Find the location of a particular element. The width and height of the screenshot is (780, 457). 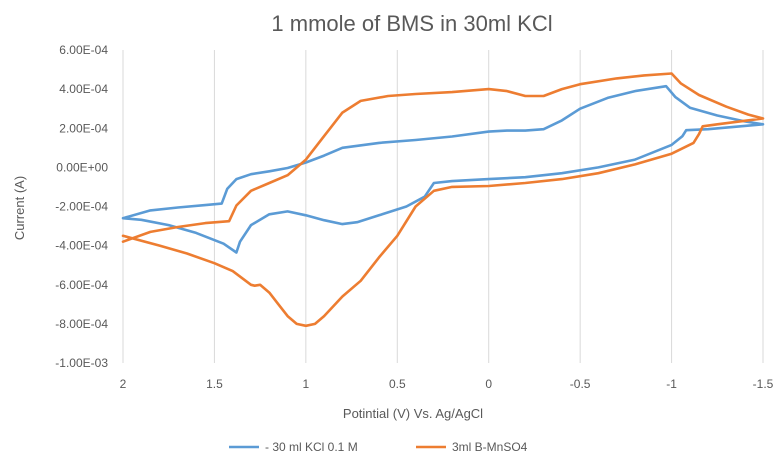

x-tick-label: -1 is located at coordinates (671, 384).